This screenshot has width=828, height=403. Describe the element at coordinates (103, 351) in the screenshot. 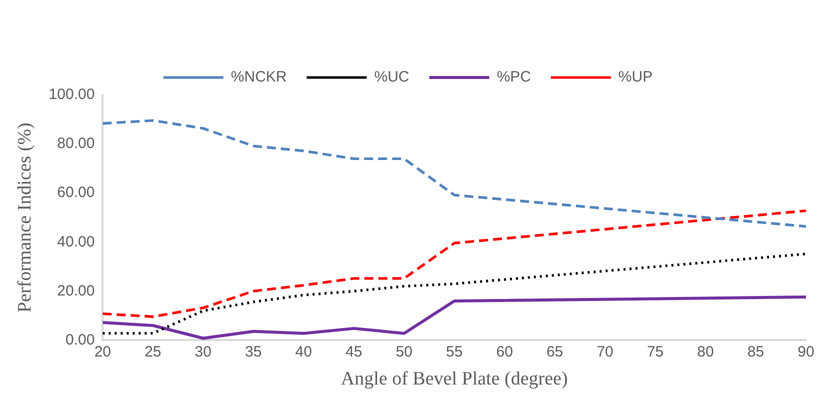

I see `x-tick-label: 20` at that location.